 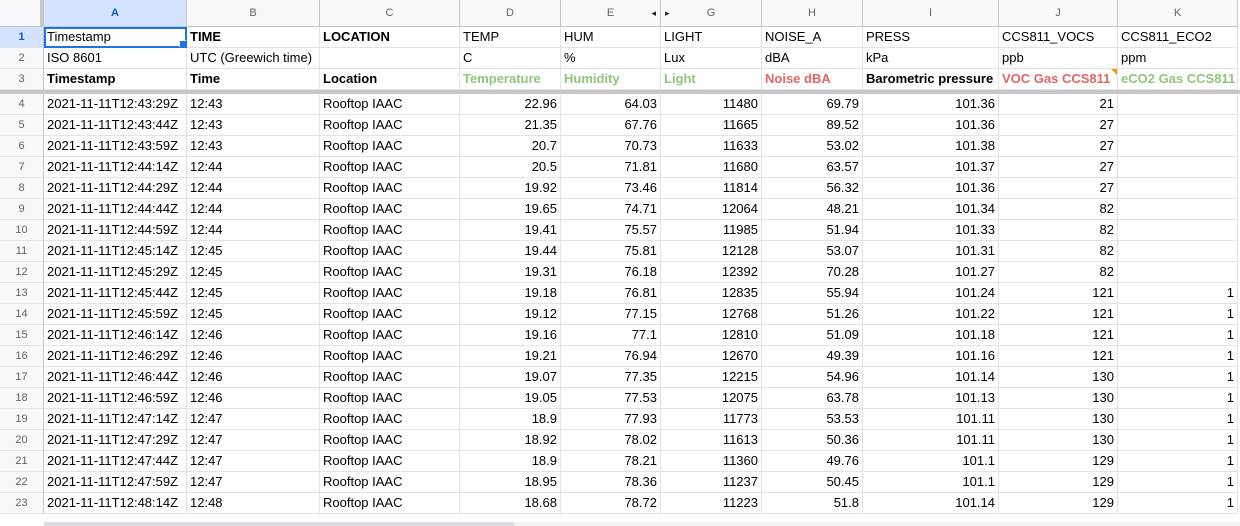 I want to click on row-number: 12, so click(x=22, y=272).